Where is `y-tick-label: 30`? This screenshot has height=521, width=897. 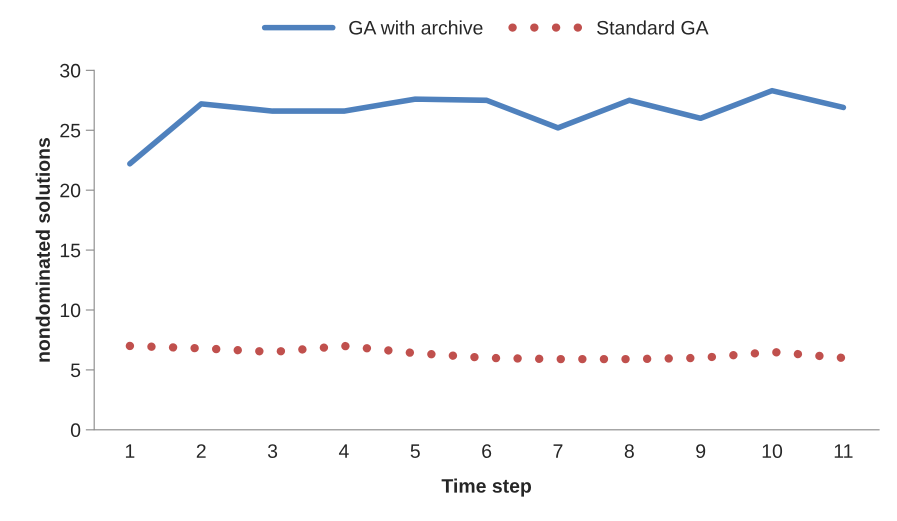 y-tick-label: 30 is located at coordinates (70, 71).